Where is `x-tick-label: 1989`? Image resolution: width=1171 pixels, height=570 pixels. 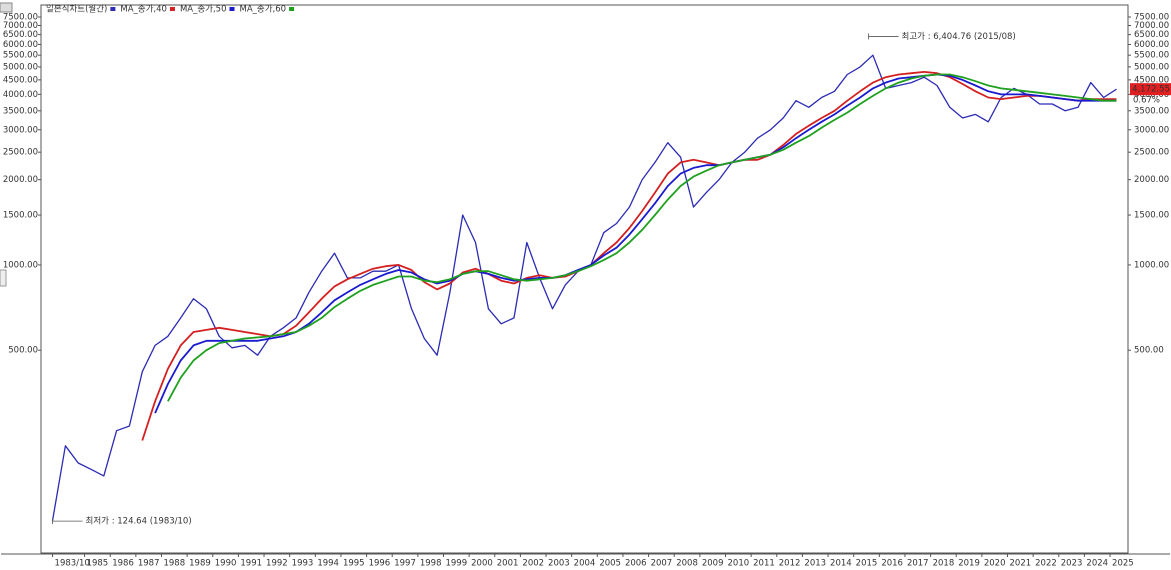 x-tick-label: 1989 is located at coordinates (200, 564).